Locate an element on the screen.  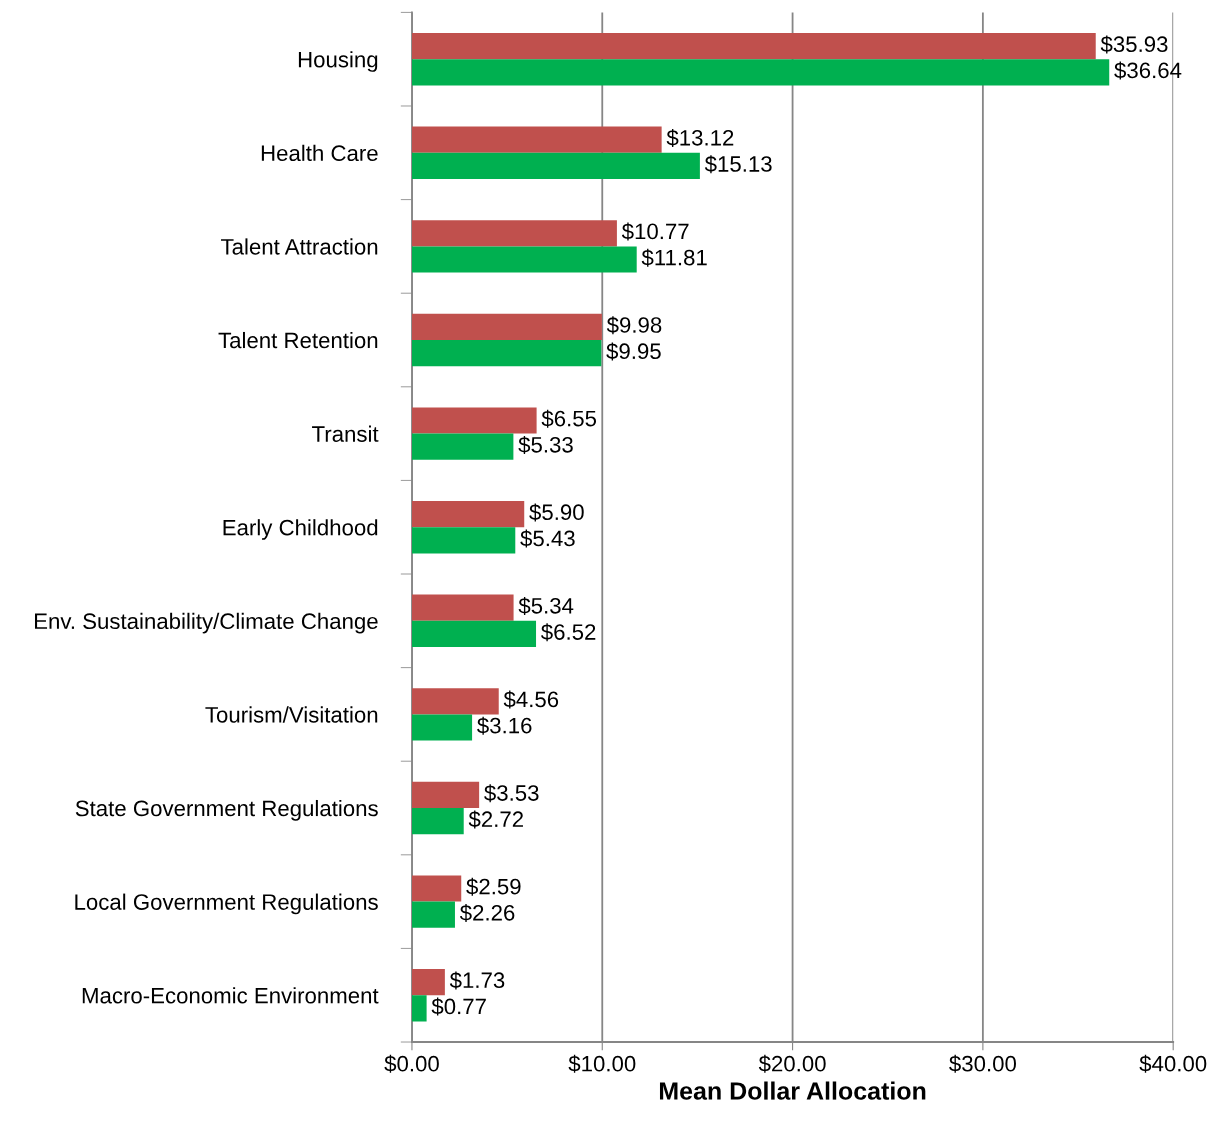
data-label: $2.72 is located at coordinates (495, 819).